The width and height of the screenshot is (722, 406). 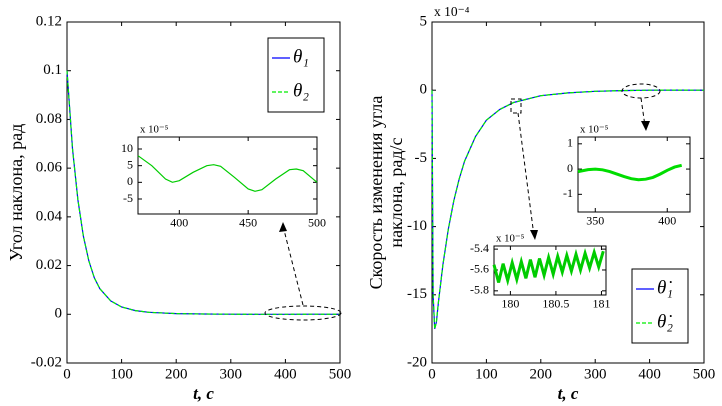 I want to click on y-tick-label: 0.1, so click(x=52, y=70).